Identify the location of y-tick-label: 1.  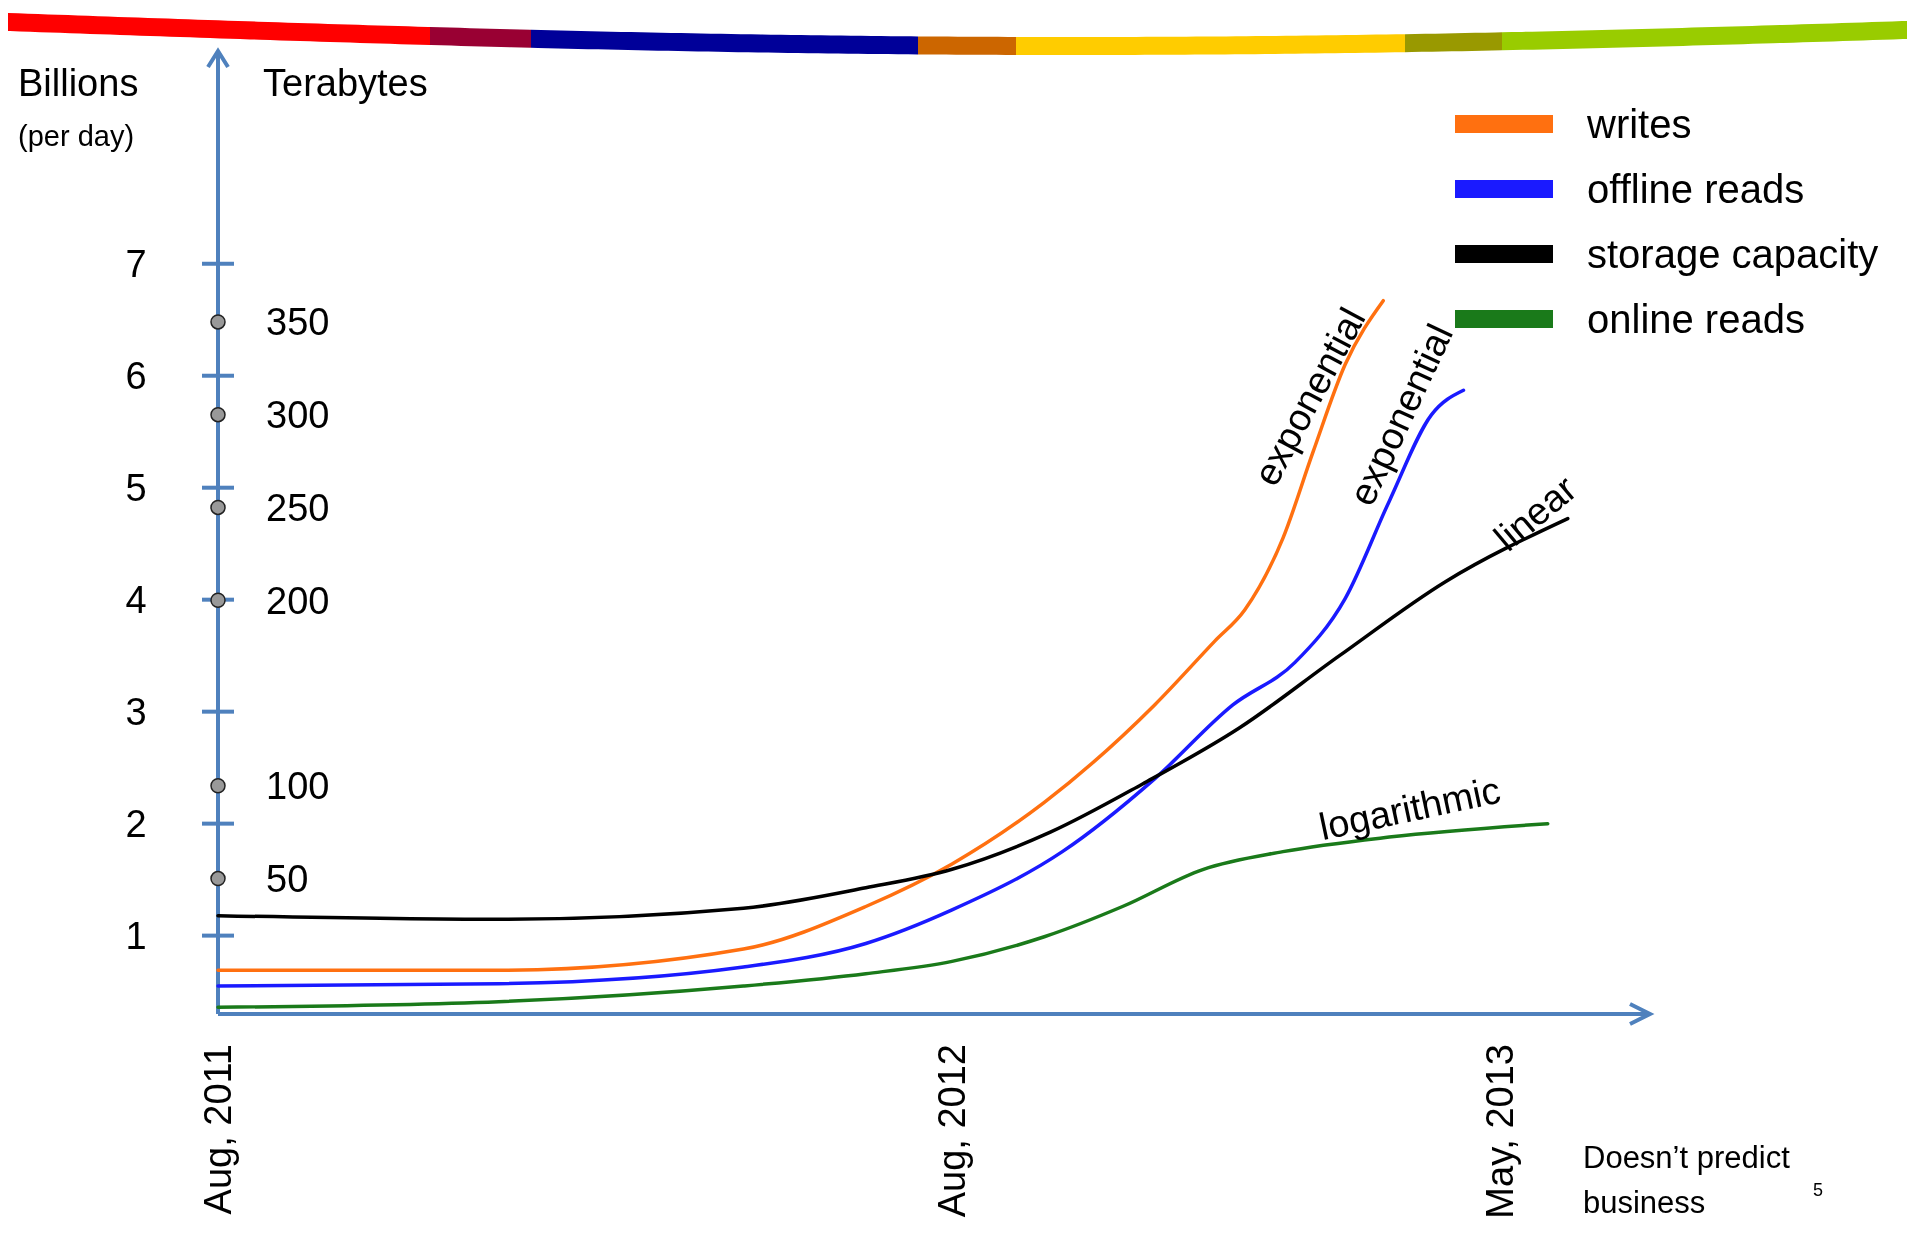
(136, 935).